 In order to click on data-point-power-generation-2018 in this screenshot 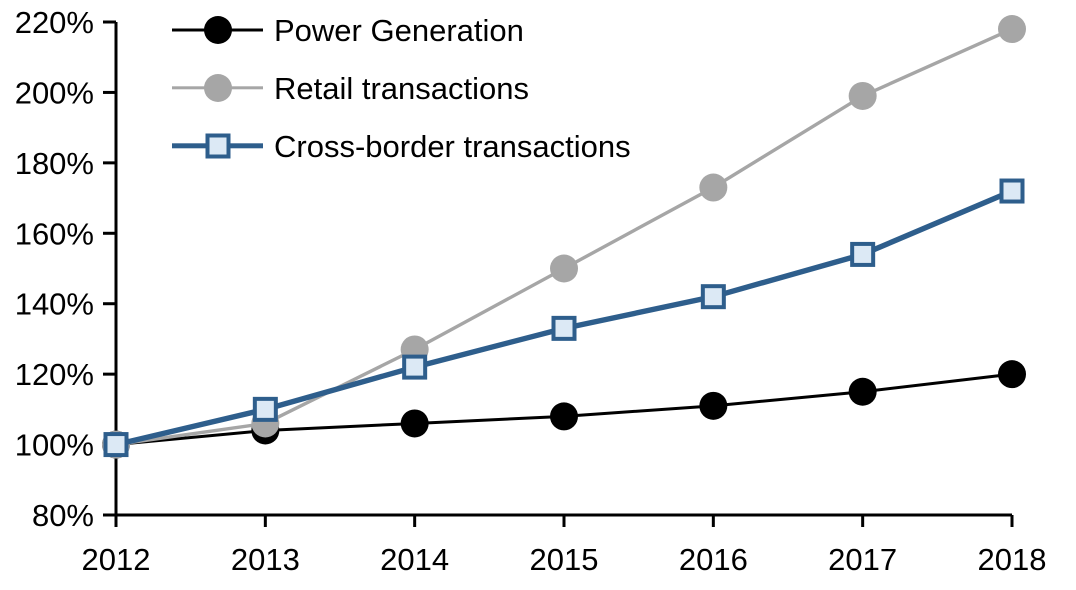, I will do `click(1012, 374)`.